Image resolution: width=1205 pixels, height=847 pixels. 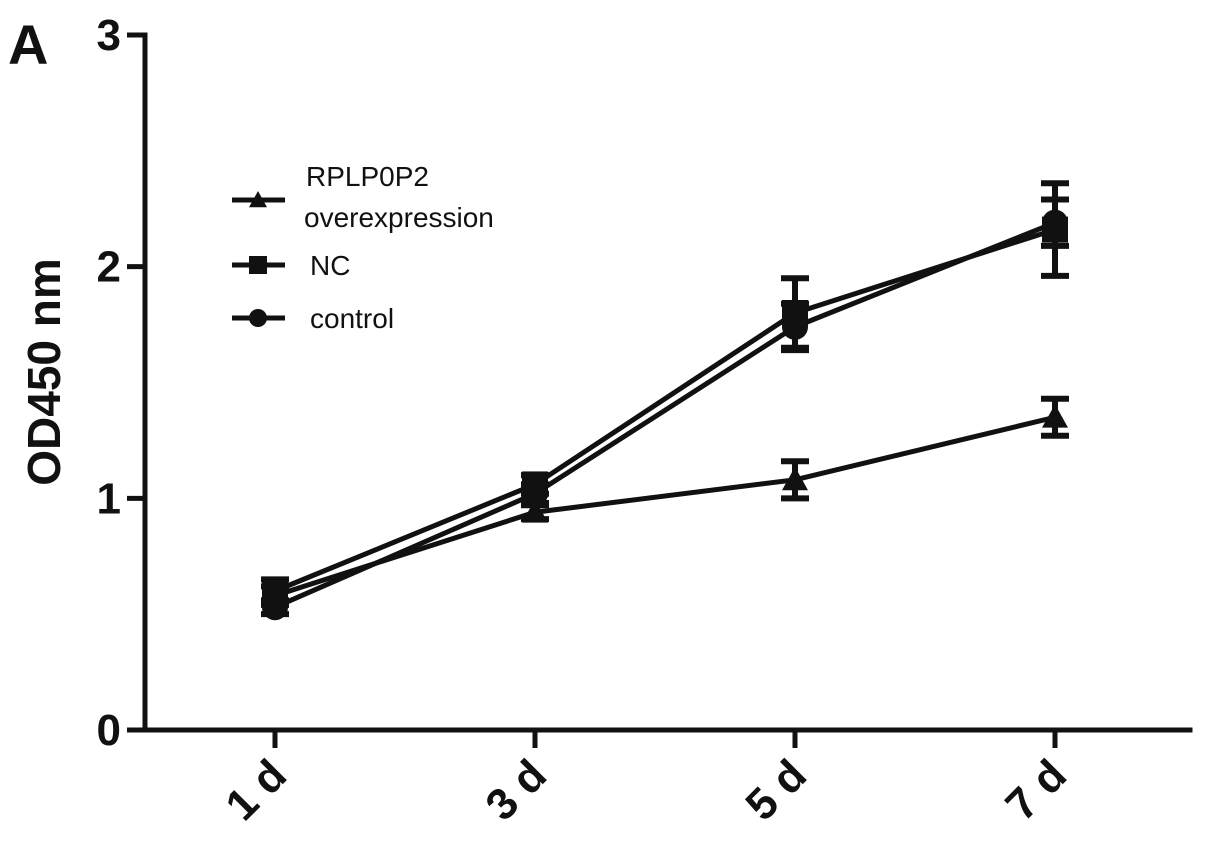 I want to click on x-tick-label: 7 d, so click(x=1036, y=790).